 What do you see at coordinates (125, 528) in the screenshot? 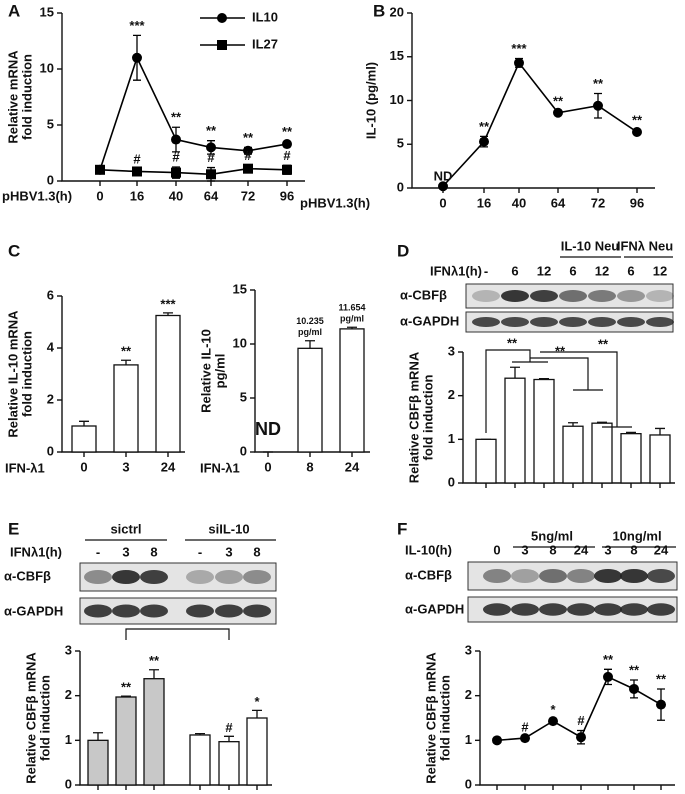
I see `group-label: sictrl` at bounding box center [125, 528].